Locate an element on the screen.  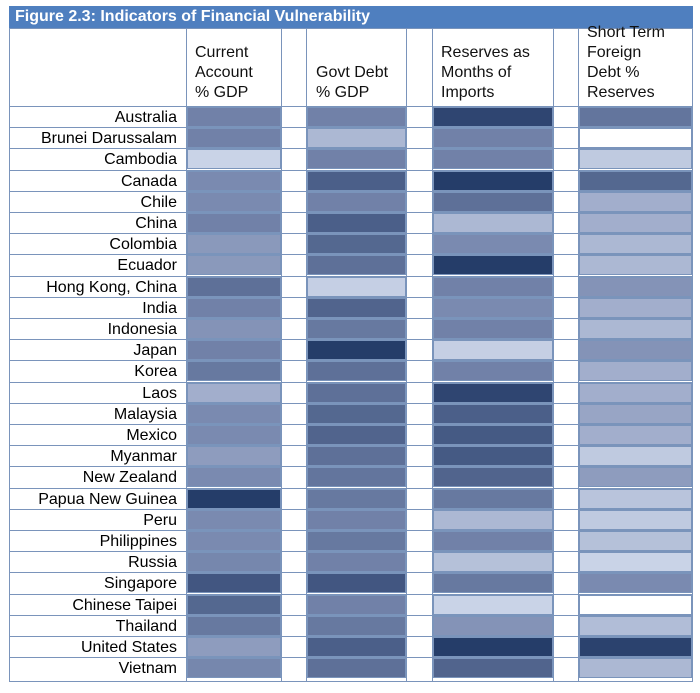
column-divider is located at coordinates (281, 355).